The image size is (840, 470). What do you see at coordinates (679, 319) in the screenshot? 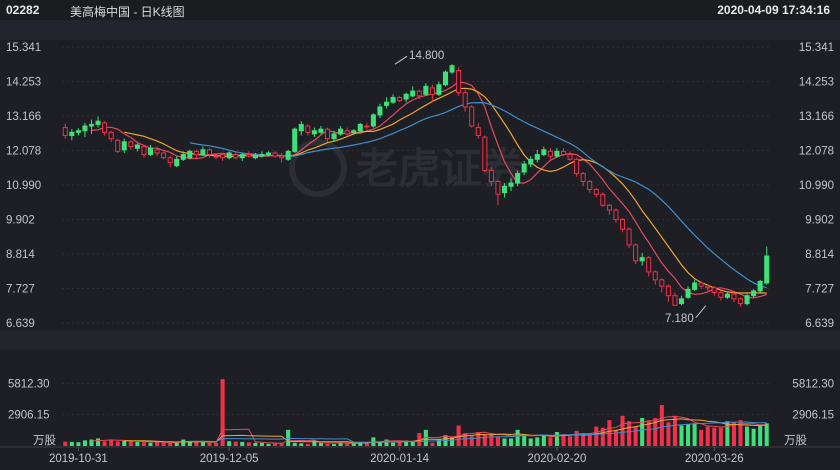
I see `annotation-low: 7.180` at bounding box center [679, 319].